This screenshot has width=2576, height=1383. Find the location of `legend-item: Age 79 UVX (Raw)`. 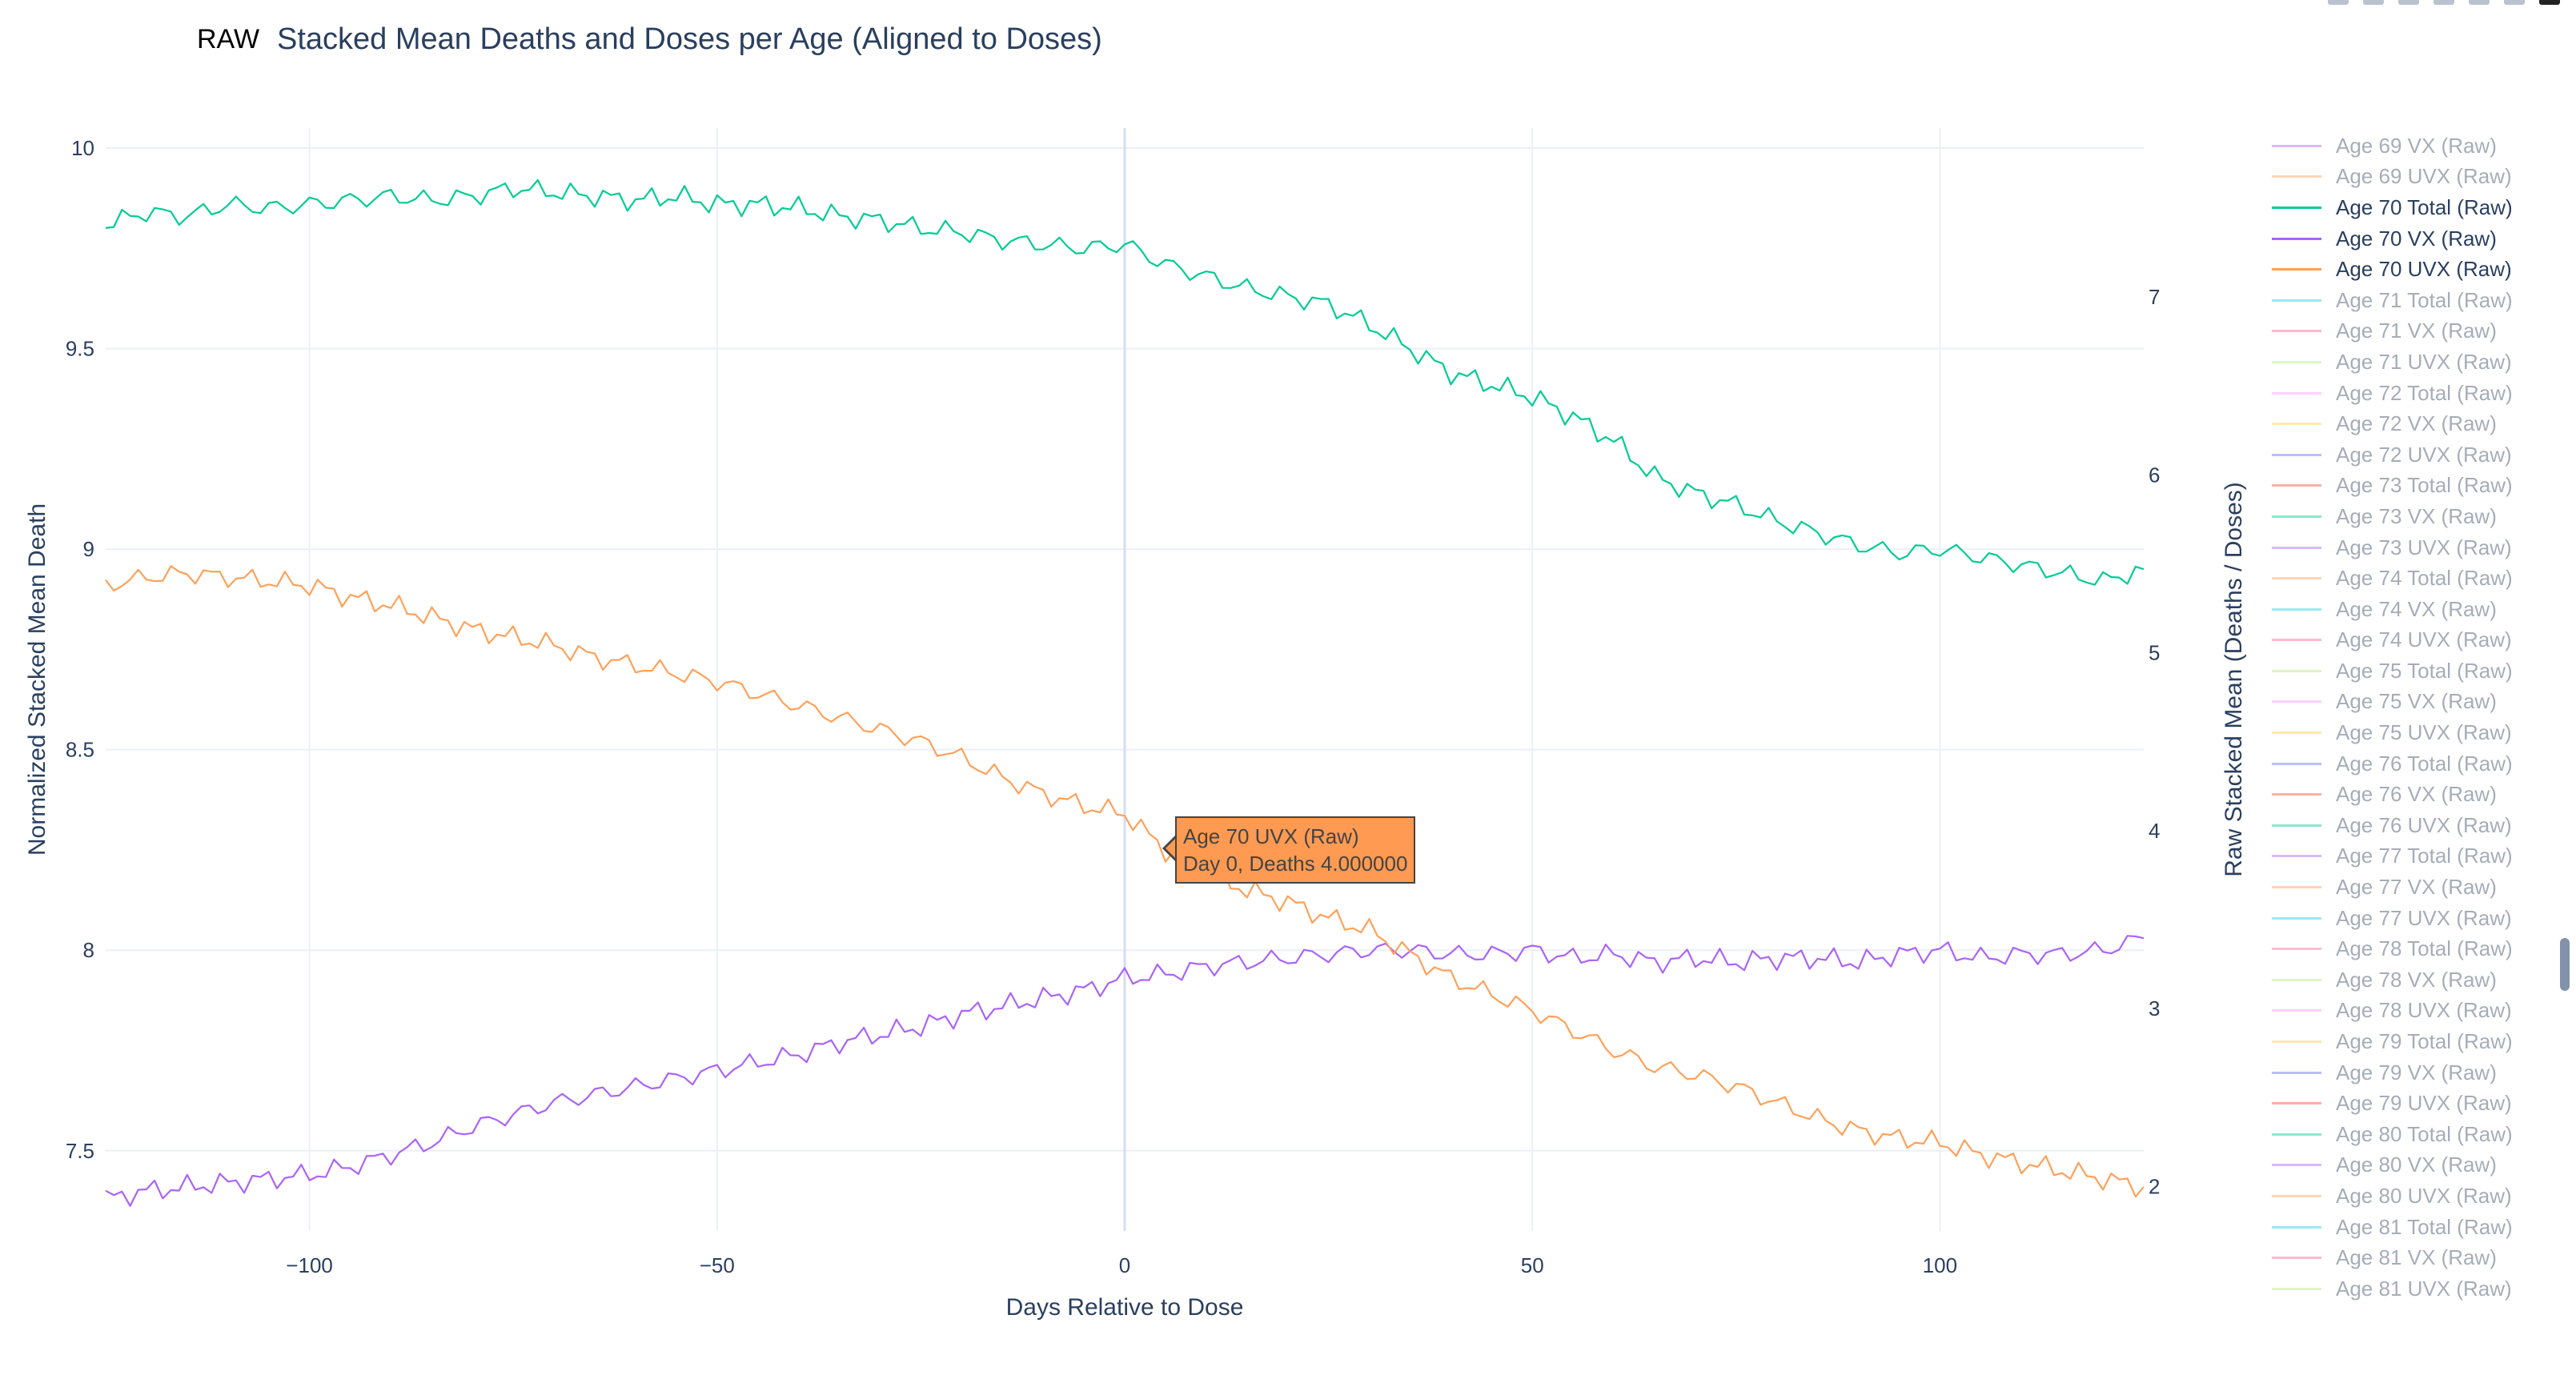

legend-item: Age 79 UVX (Raw) is located at coordinates (2404, 1103).